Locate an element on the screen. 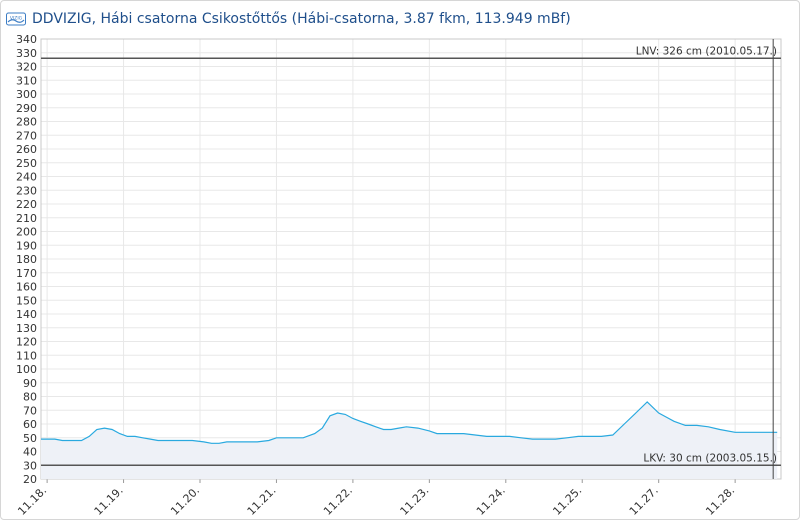 The width and height of the screenshot is (800, 520). y-tick-label: 340 is located at coordinates (26, 39).